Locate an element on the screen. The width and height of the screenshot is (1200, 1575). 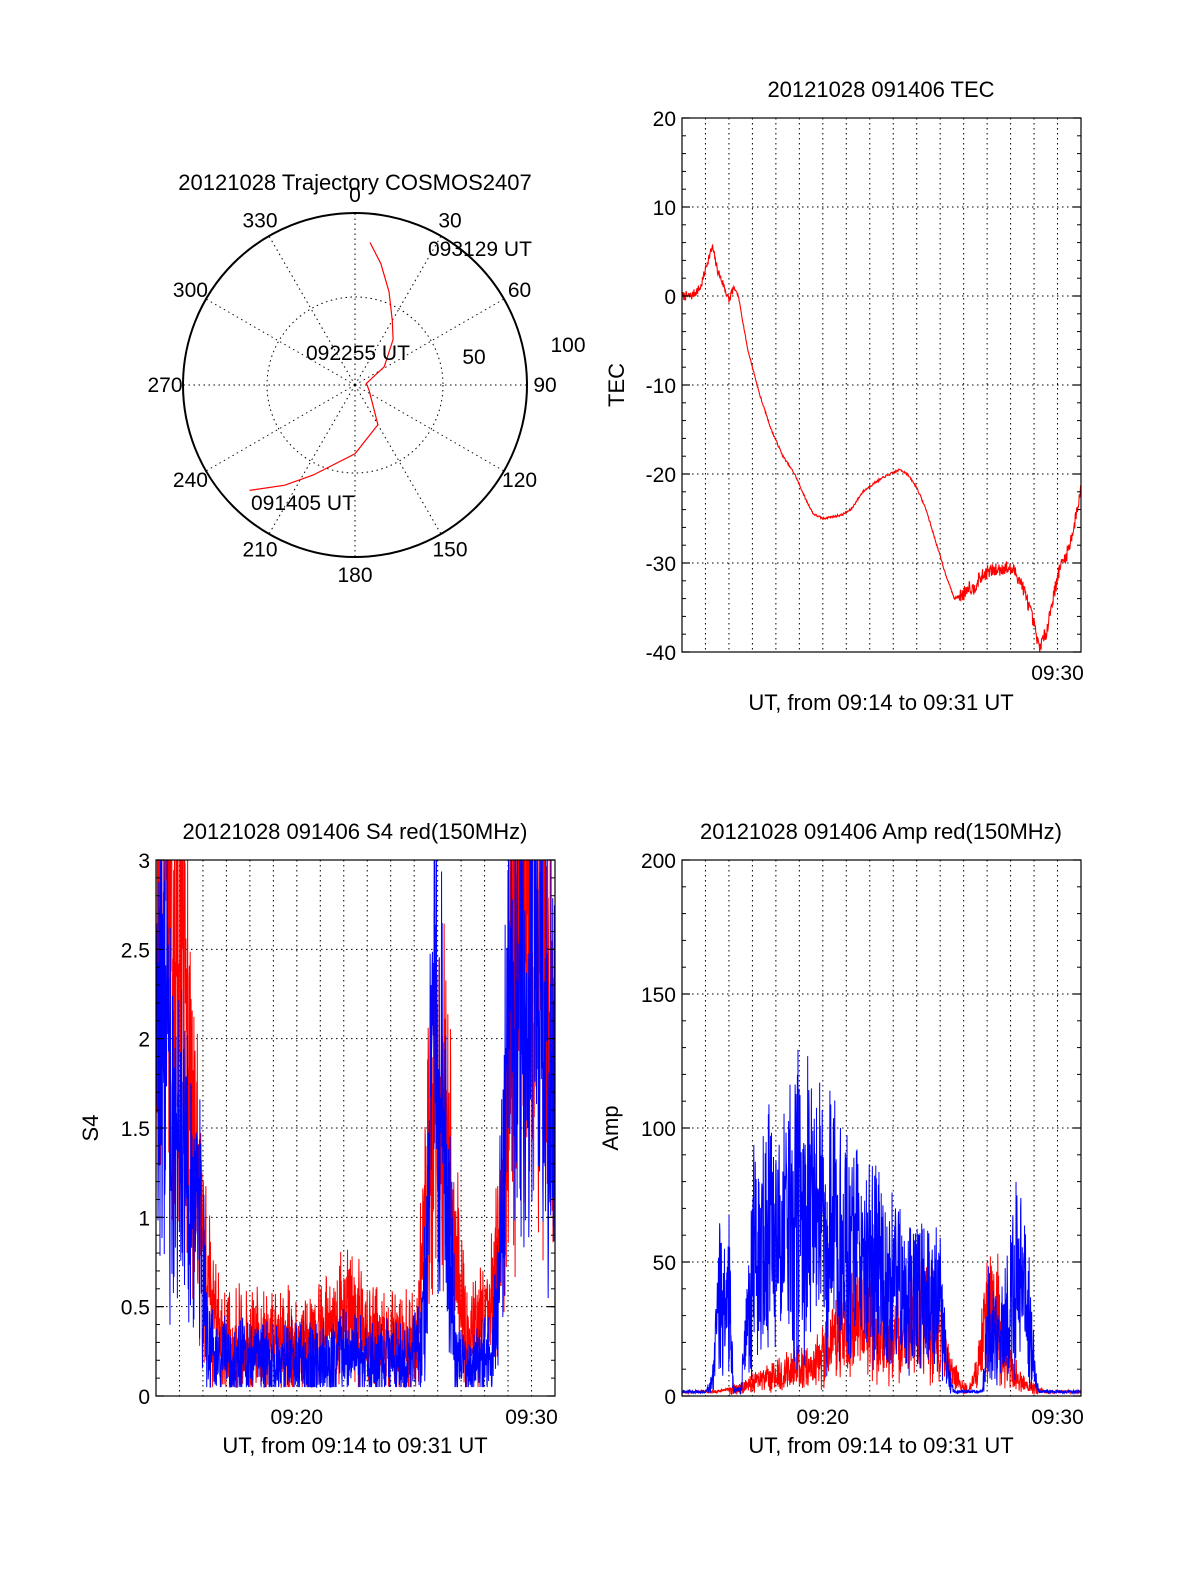
azimuth-label-90: 90 is located at coordinates (544, 385).